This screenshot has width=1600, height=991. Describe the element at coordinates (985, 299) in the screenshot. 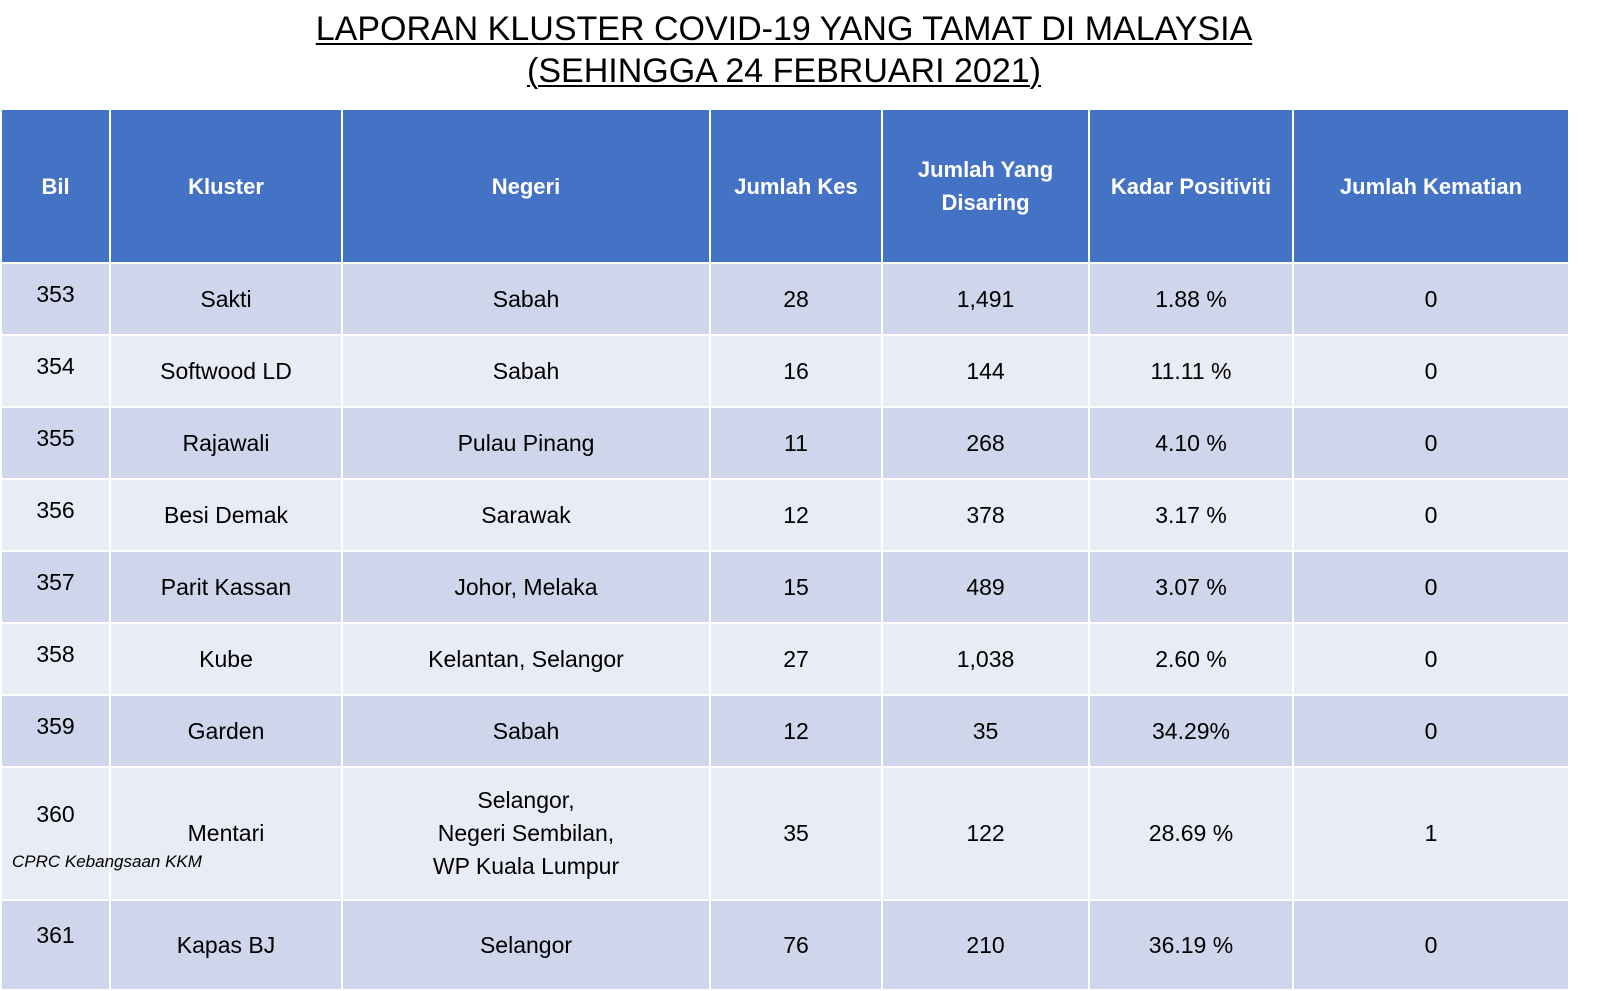

I see `cell-jumlah-disaring: 1,491` at that location.